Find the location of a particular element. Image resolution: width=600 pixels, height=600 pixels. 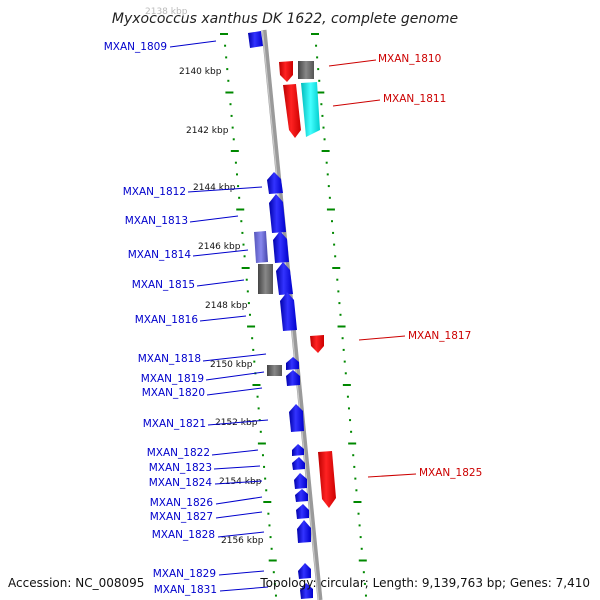

gene-box-purple is located at coordinates (261, 247).